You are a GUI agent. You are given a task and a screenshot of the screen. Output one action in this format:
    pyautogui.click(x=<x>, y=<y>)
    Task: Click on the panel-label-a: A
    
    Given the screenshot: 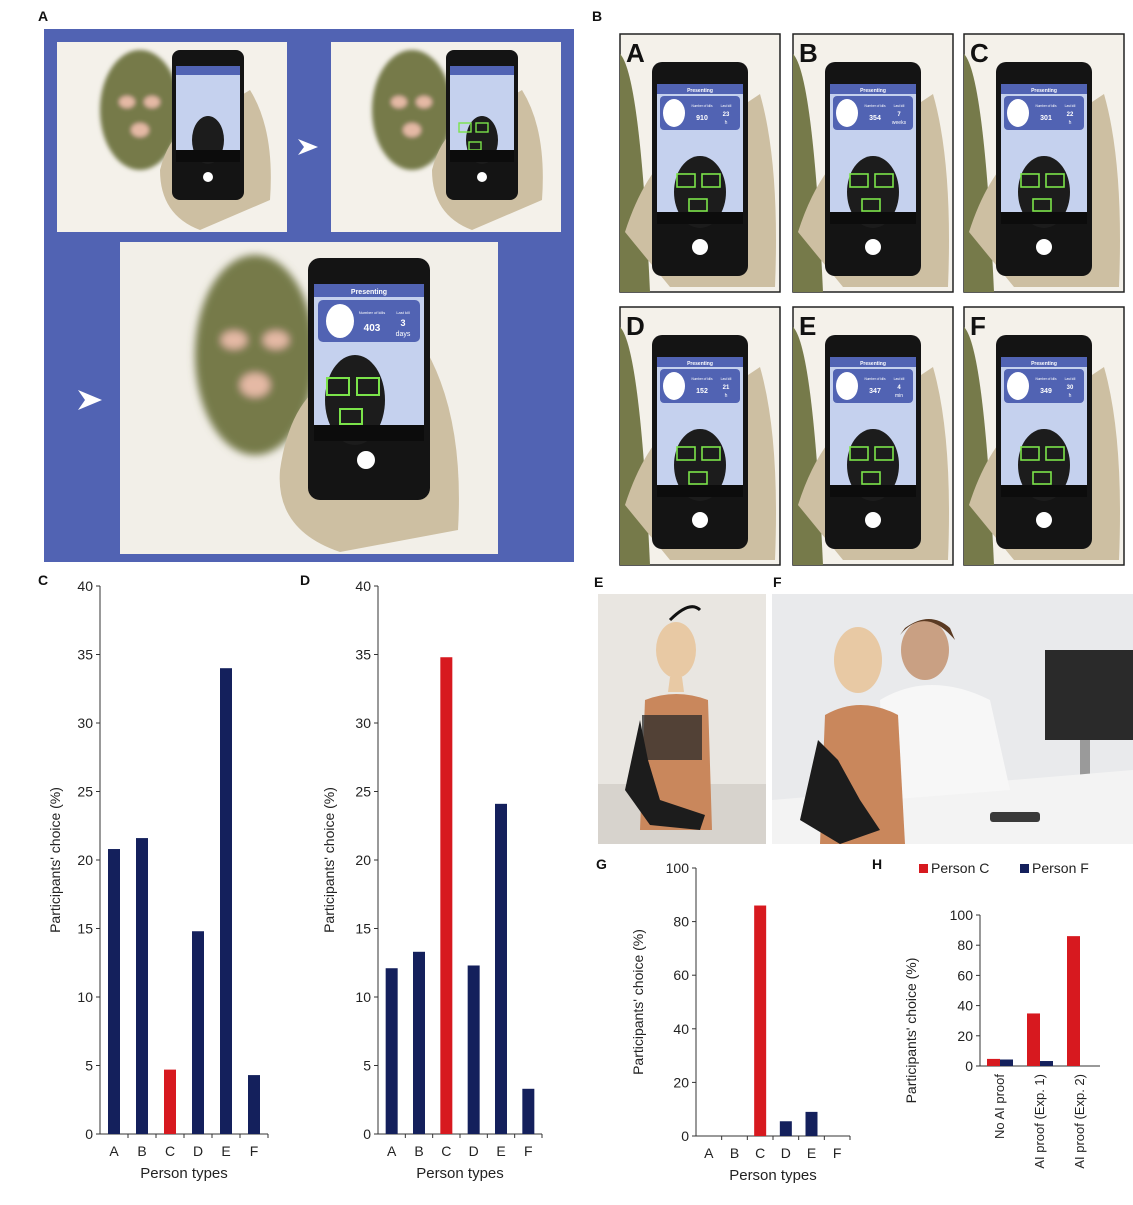 What is the action you would take?
    pyautogui.click(x=43, y=16)
    